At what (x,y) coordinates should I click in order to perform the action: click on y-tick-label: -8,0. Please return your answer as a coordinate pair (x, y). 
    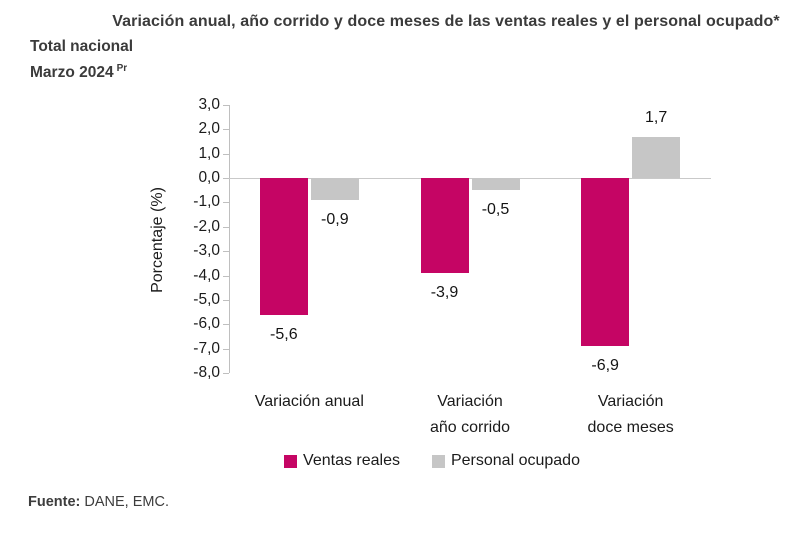
    Looking at the image, I should click on (206, 372).